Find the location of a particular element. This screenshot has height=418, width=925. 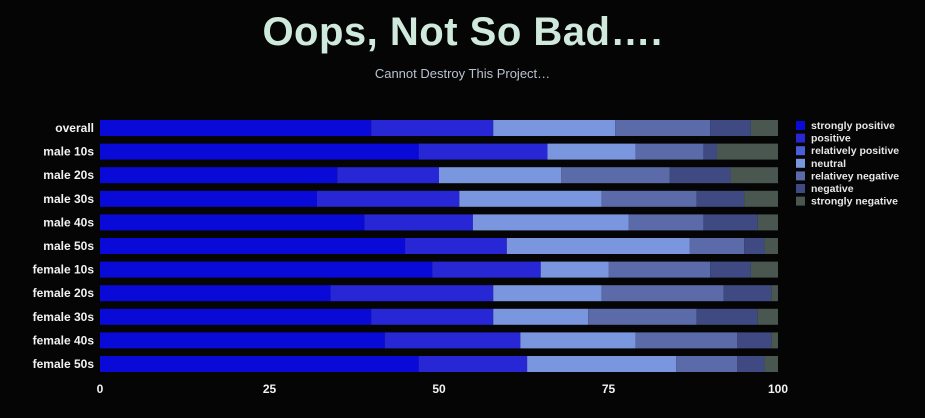

x-tick-label: 50 is located at coordinates (439, 389).